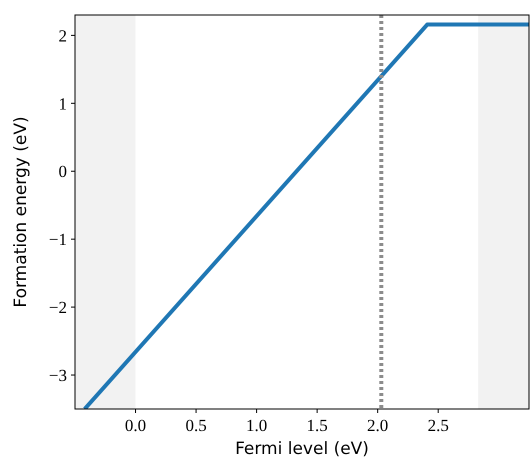 Image resolution: width=530 pixels, height=460 pixels. I want to click on y-tick-label: 2, so click(62, 36).